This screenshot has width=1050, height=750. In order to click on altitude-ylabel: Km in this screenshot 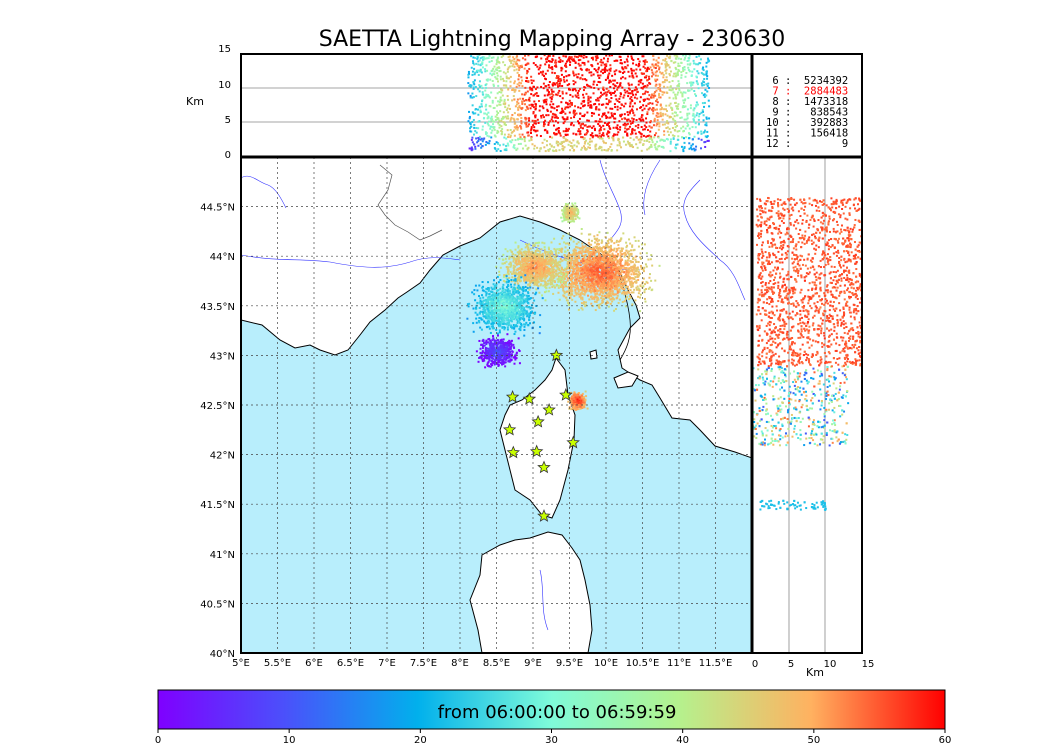, I will do `click(195, 101)`.